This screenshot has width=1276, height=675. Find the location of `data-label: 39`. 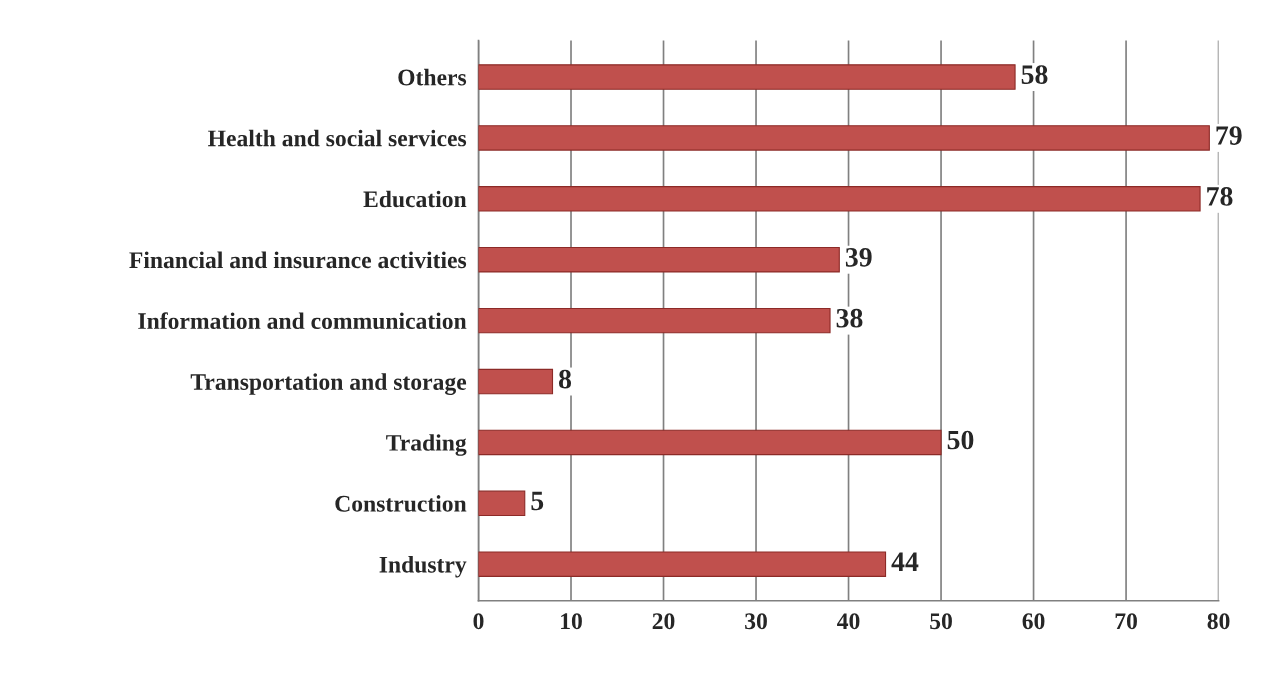

data-label: 39 is located at coordinates (858, 257).